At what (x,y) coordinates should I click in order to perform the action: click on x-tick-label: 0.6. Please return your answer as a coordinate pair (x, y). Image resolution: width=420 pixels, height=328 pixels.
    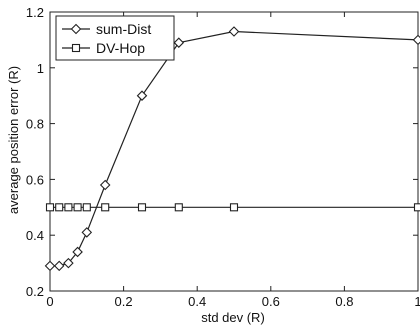
    Looking at the image, I should click on (271, 301).